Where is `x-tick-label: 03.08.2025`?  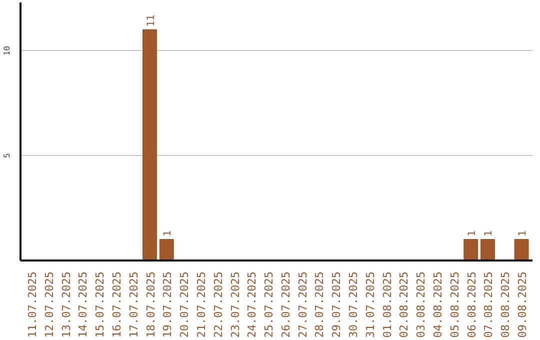 x-tick-label: 03.08.2025 is located at coordinates (421, 304).